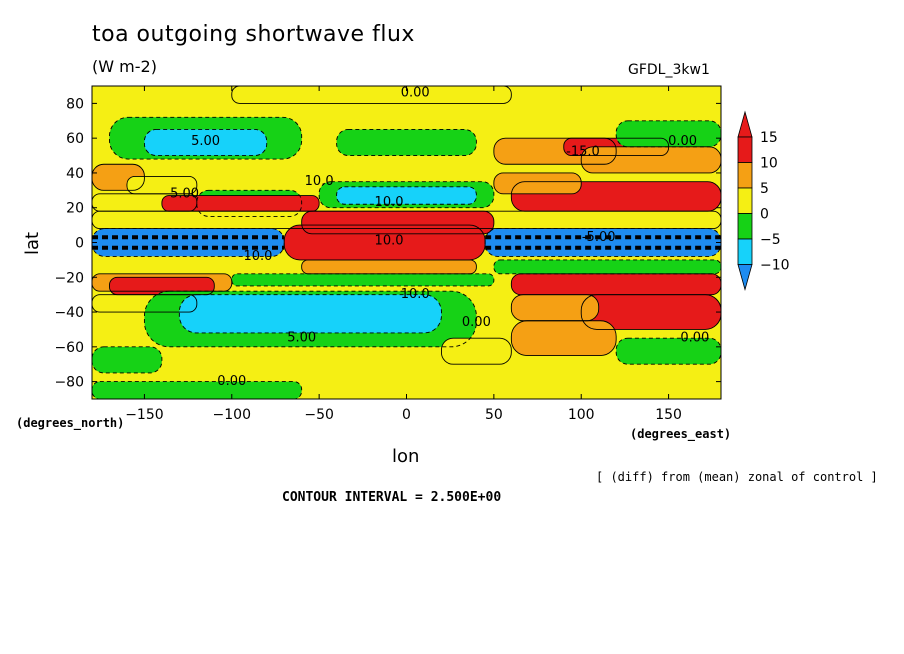 The width and height of the screenshot is (904, 654). What do you see at coordinates (406, 456) in the screenshot?
I see `x-axis-label: lon` at bounding box center [406, 456].